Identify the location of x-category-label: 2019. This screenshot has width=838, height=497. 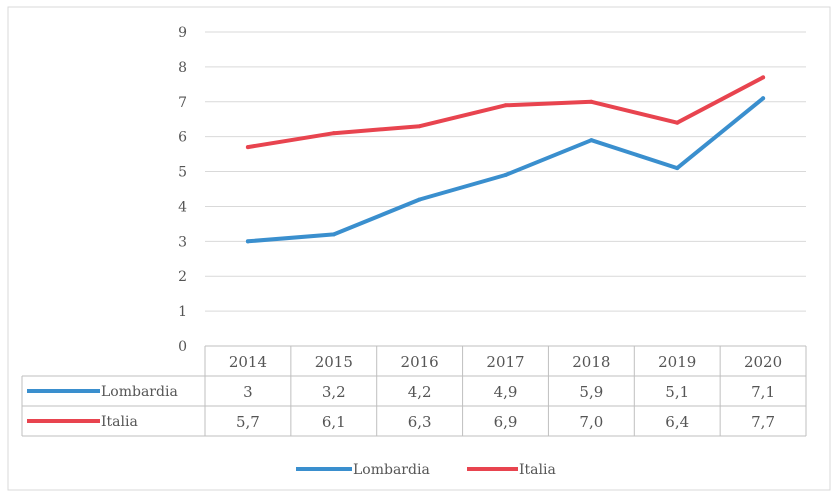
(677, 362).